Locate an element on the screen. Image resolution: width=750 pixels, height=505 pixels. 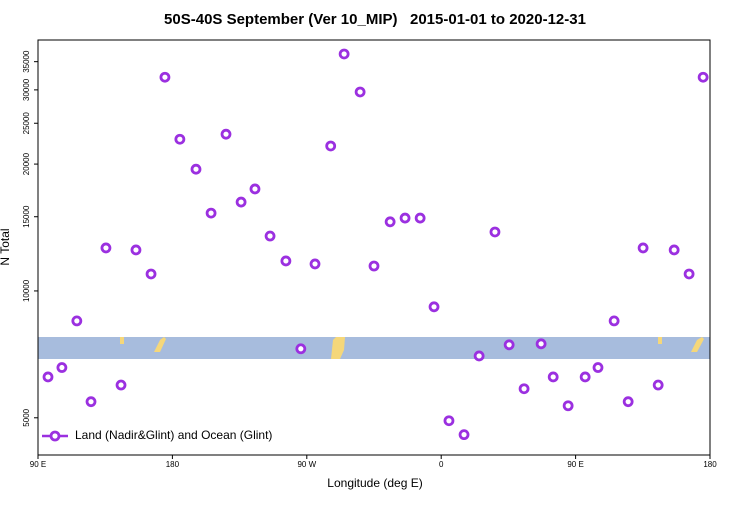
legend-marker is located at coordinates (55, 436).